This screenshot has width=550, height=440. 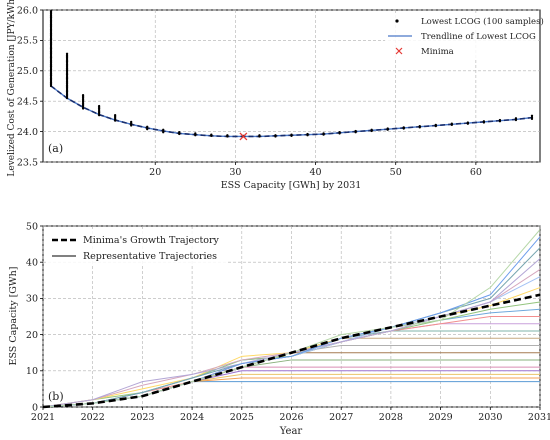 What do you see at coordinates (341, 417) in the screenshot?
I see `panel-b-x-tick-label: 2027` at bounding box center [341, 417].